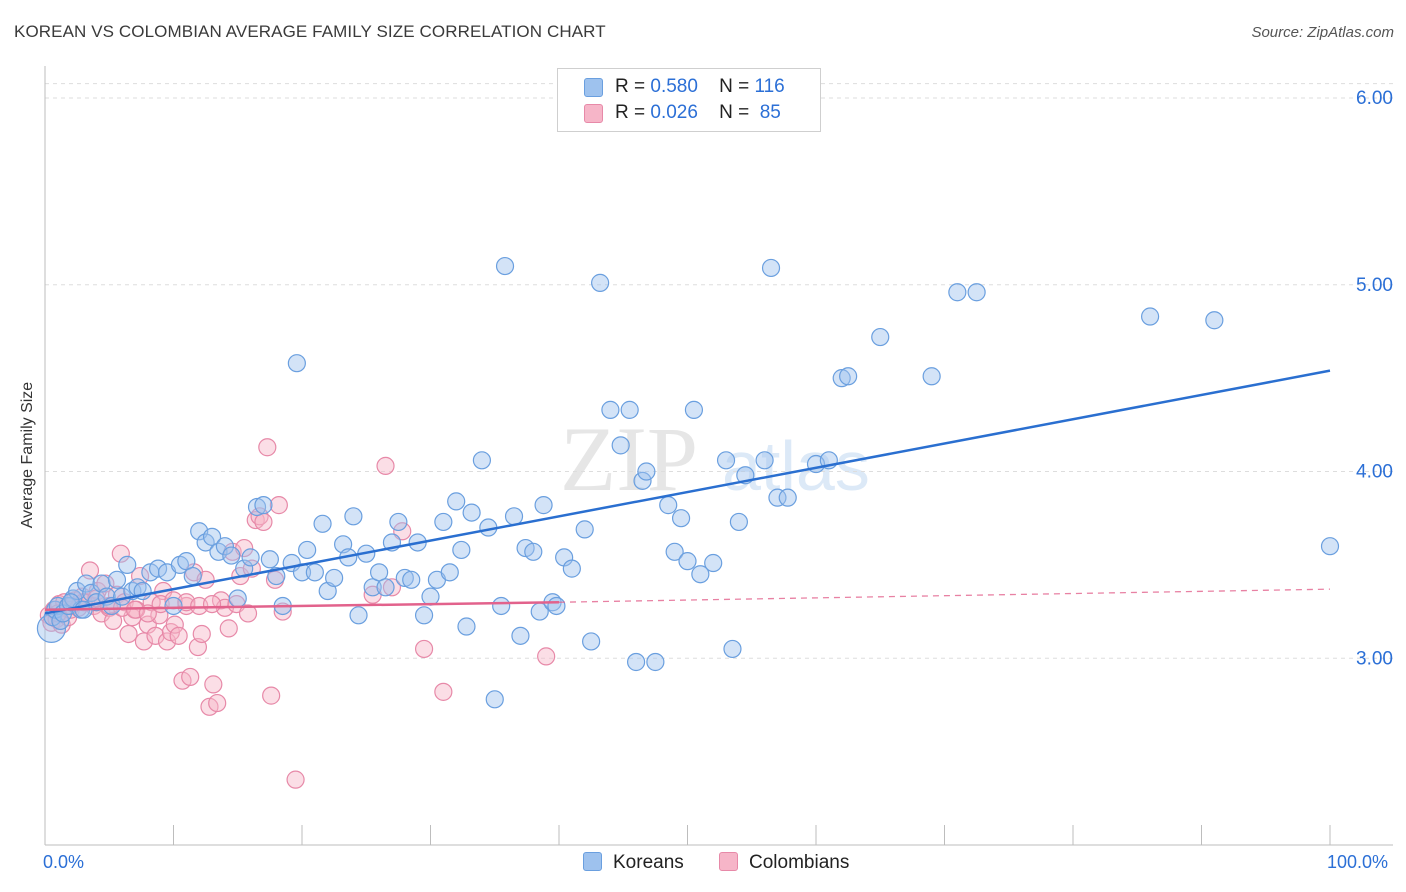 This screenshot has height=892, width=1406. Describe the element at coordinates (689, 100) in the screenshot. I see `correlation-legend: R = 0.580 N = 116 R = 0.026 N = 85` at that location.